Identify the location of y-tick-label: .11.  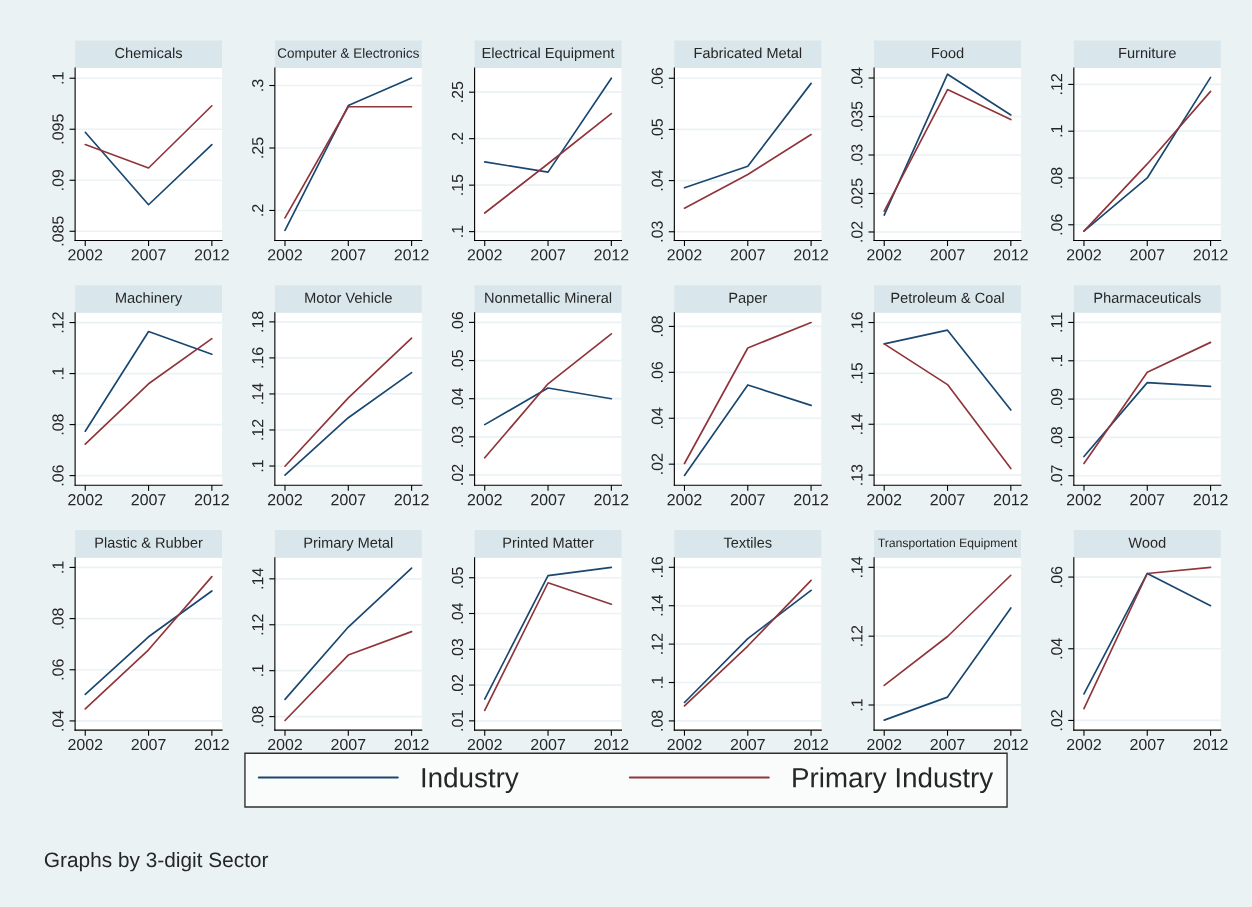
(1057, 322).